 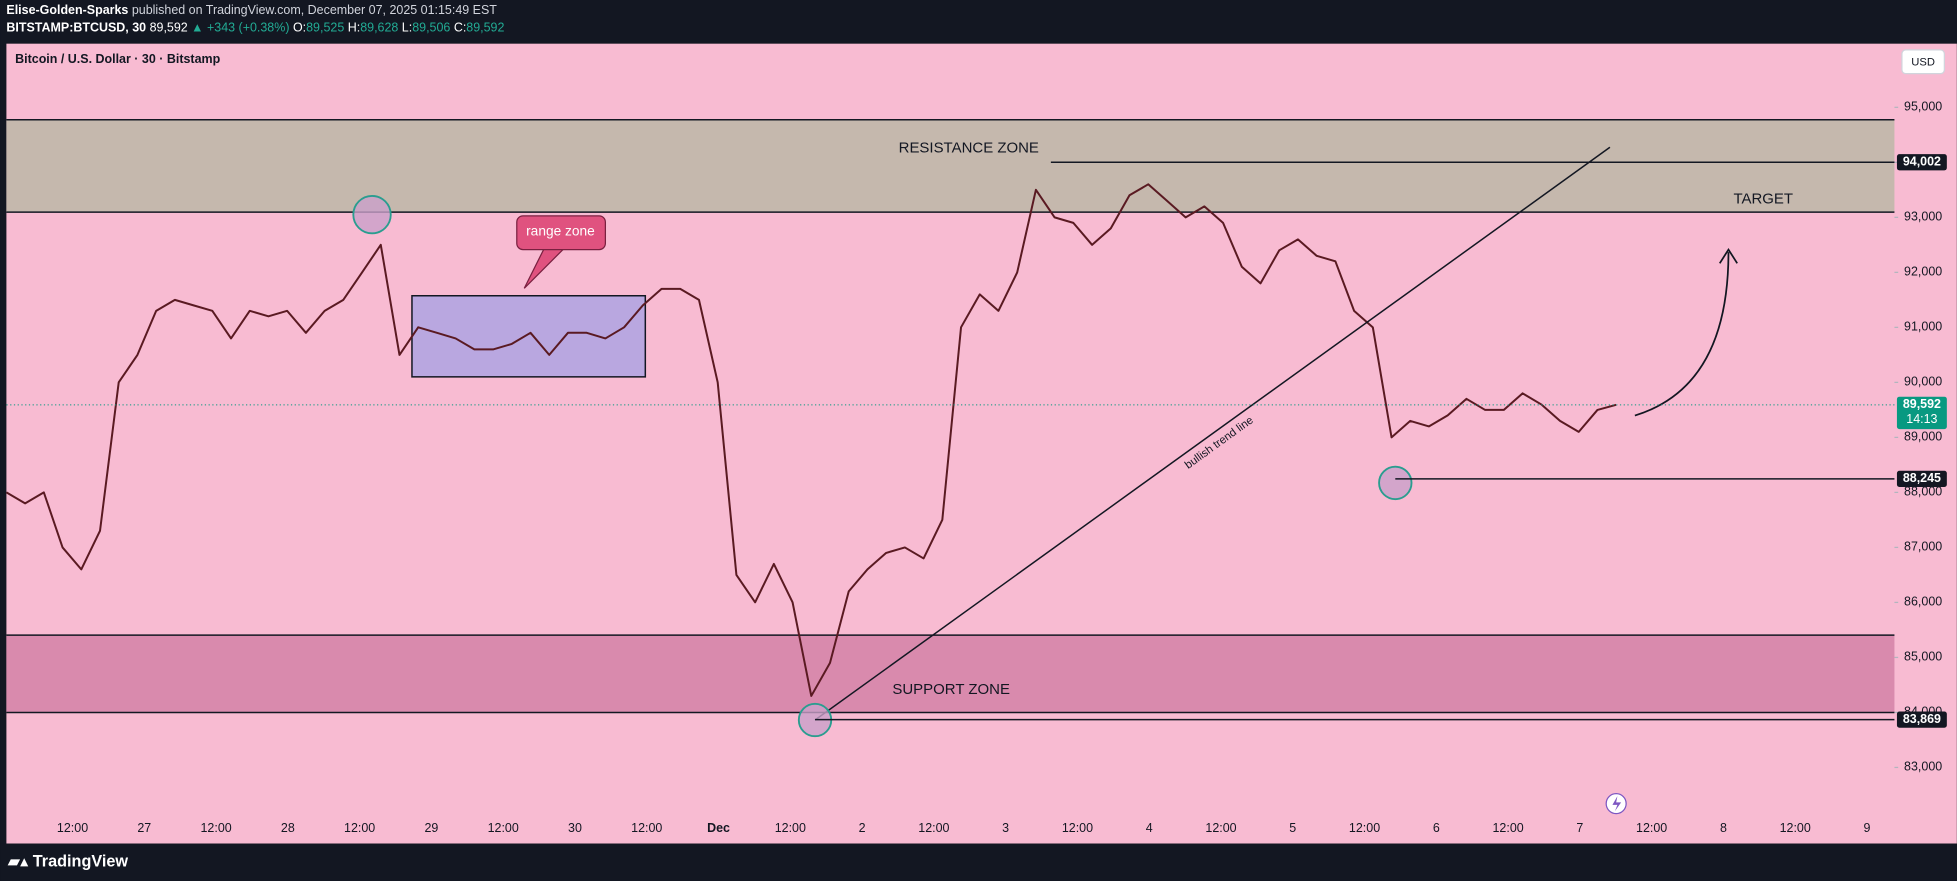 What do you see at coordinates (1923, 107) in the screenshot?
I see `y-tick-label: 95,000` at bounding box center [1923, 107].